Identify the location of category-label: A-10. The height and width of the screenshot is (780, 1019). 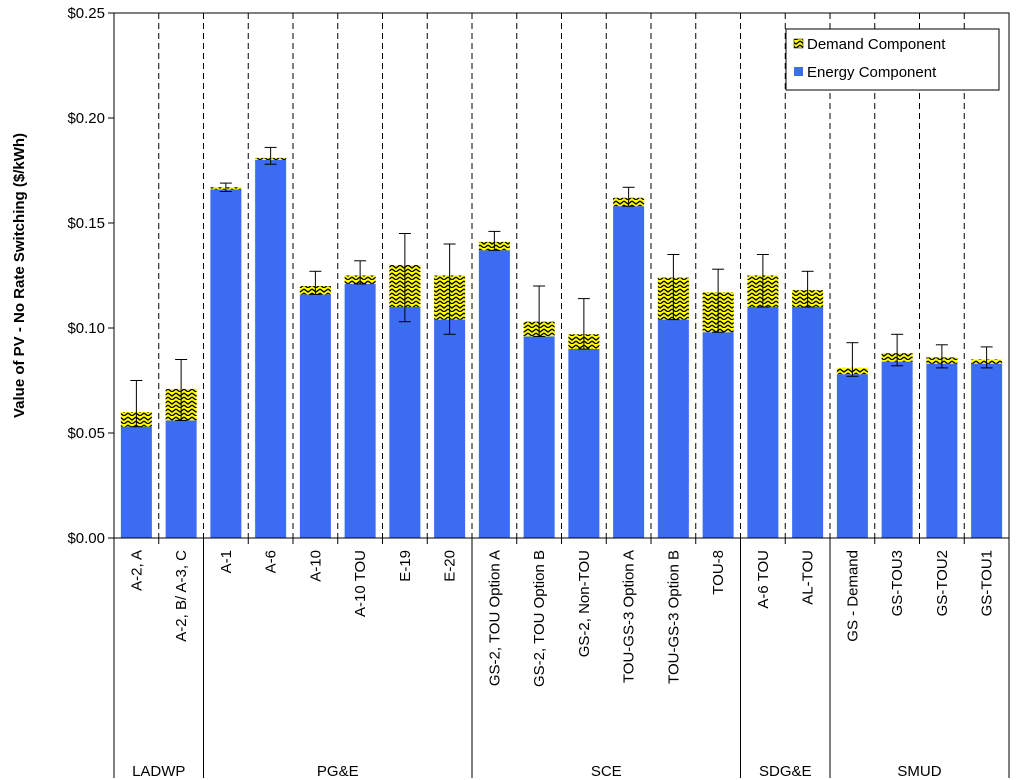
(315, 566).